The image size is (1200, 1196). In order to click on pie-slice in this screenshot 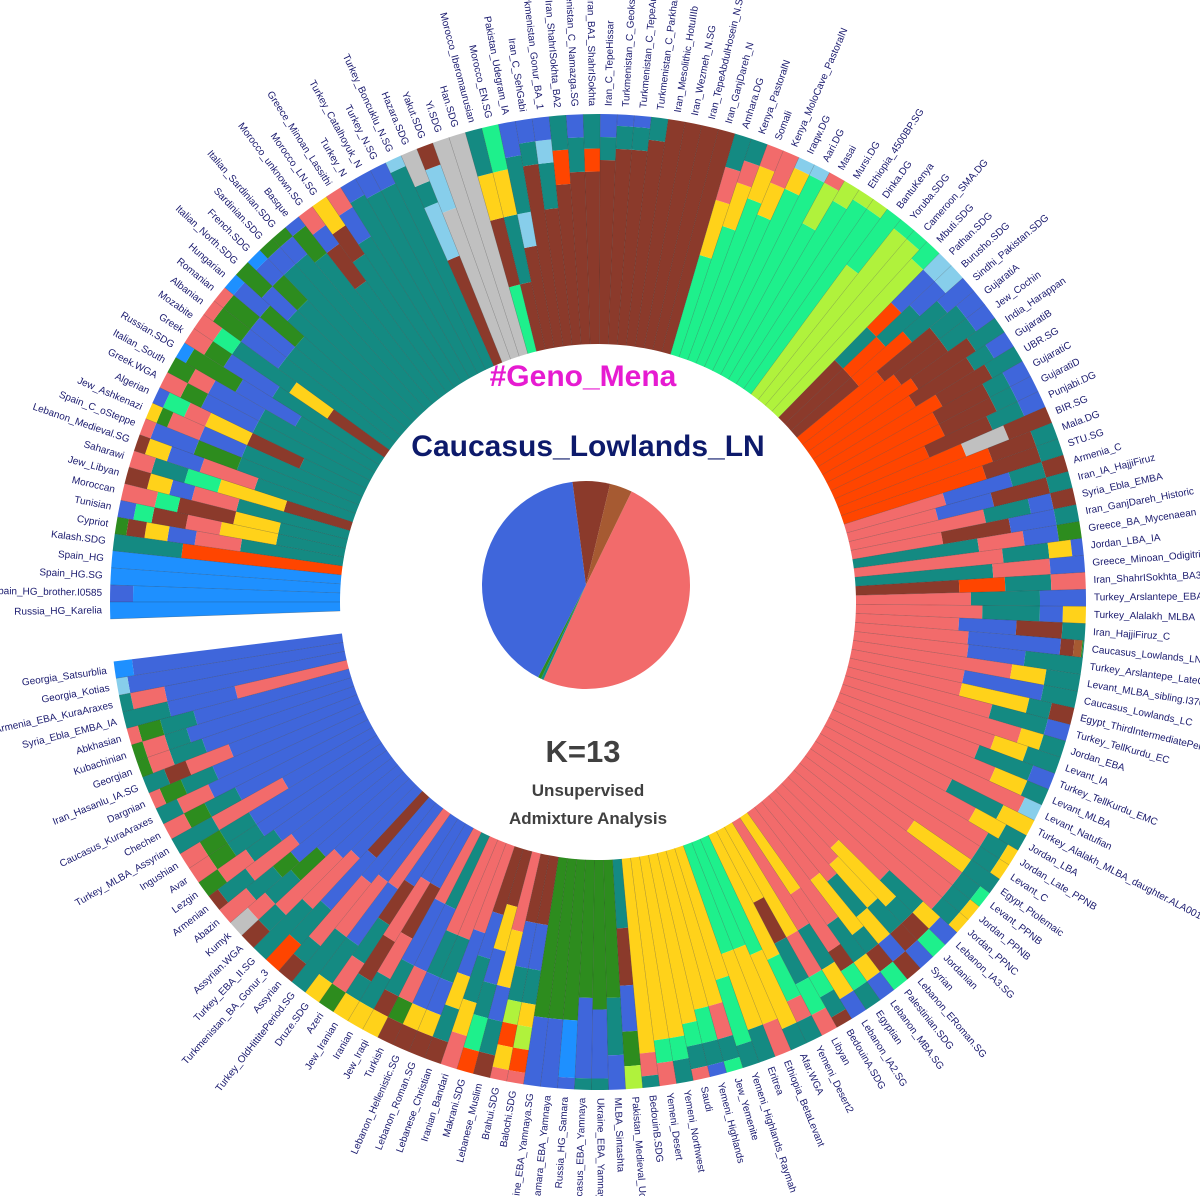, I will do `click(562, 632)`.